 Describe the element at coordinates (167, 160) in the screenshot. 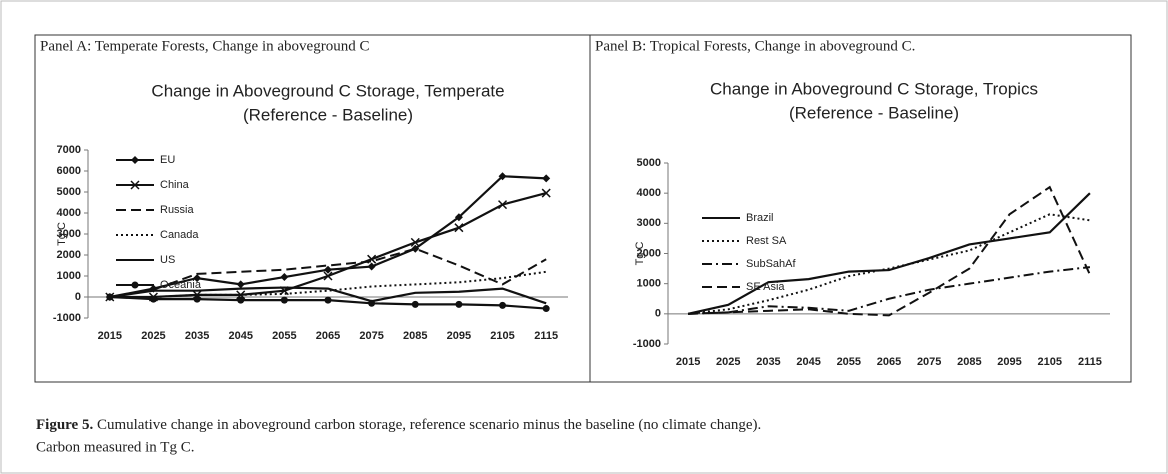

I see `legend-label: EU` at that location.